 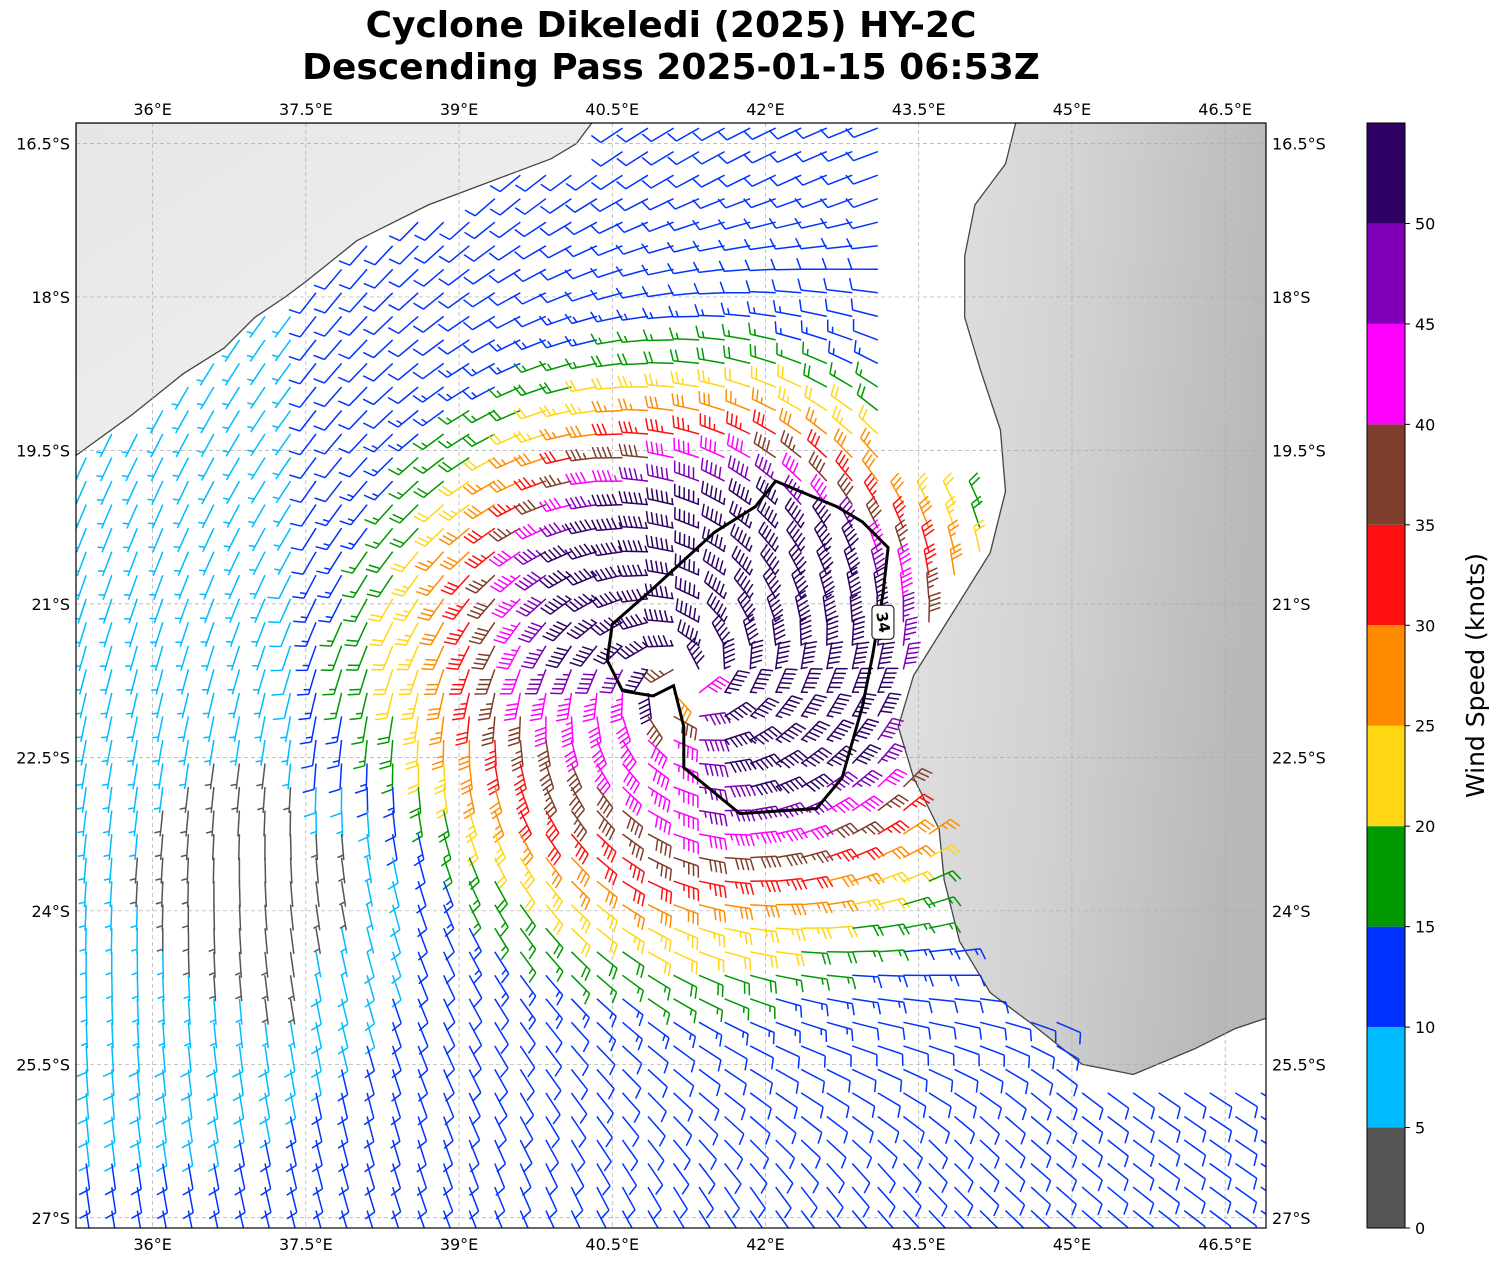 What do you see at coordinates (1428, 680) in the screenshot?
I see `colorbar: 0 5 10 15 20 25 30 35 40 45 50 Wind Speed (knots)` at bounding box center [1428, 680].